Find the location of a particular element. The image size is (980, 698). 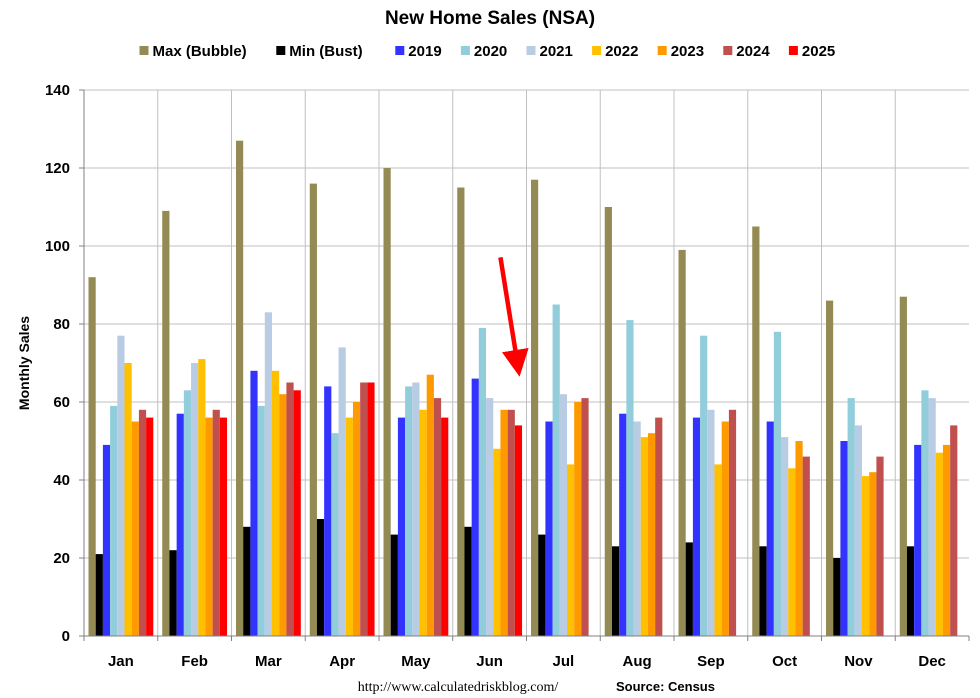

bar-2022-feb is located at coordinates (202, 497).